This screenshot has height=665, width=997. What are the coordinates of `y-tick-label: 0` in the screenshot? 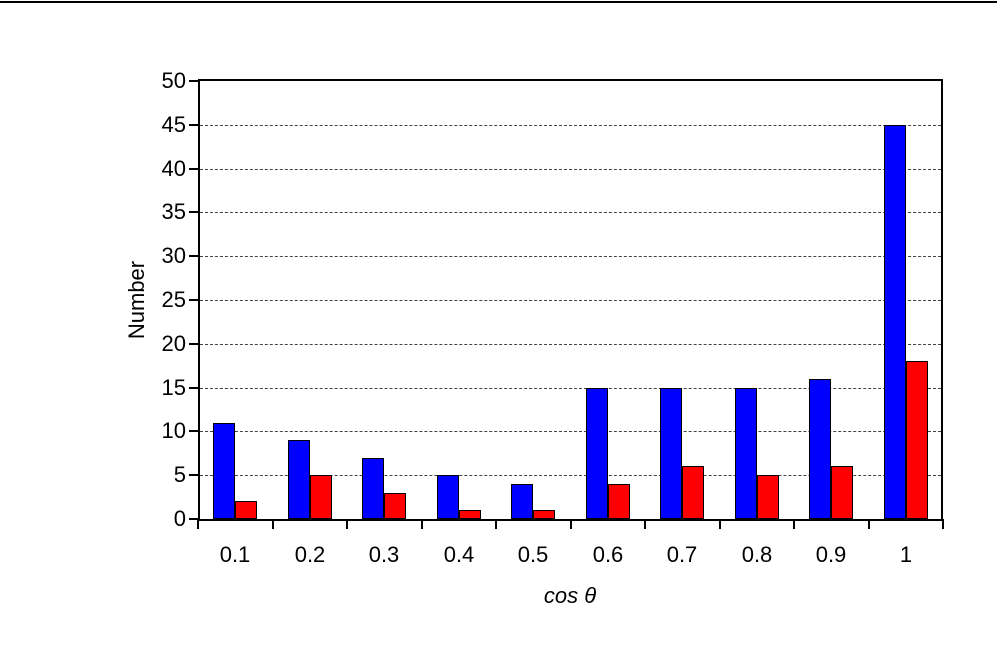 It's located at (179, 518).